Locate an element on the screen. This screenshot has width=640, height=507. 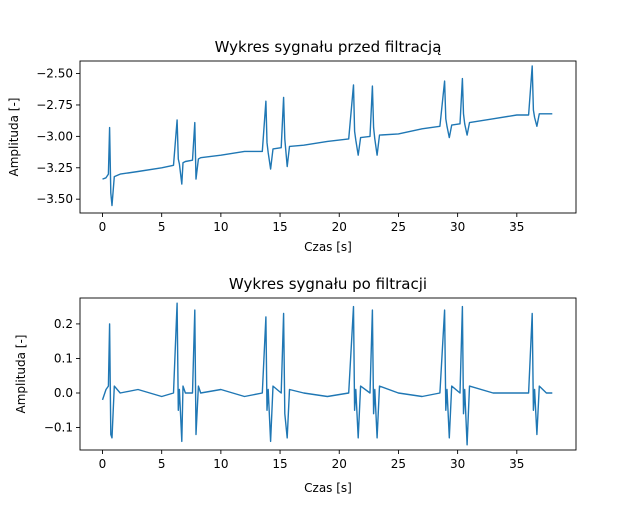
y-tick-label: 0.2 is located at coordinates (63, 324).